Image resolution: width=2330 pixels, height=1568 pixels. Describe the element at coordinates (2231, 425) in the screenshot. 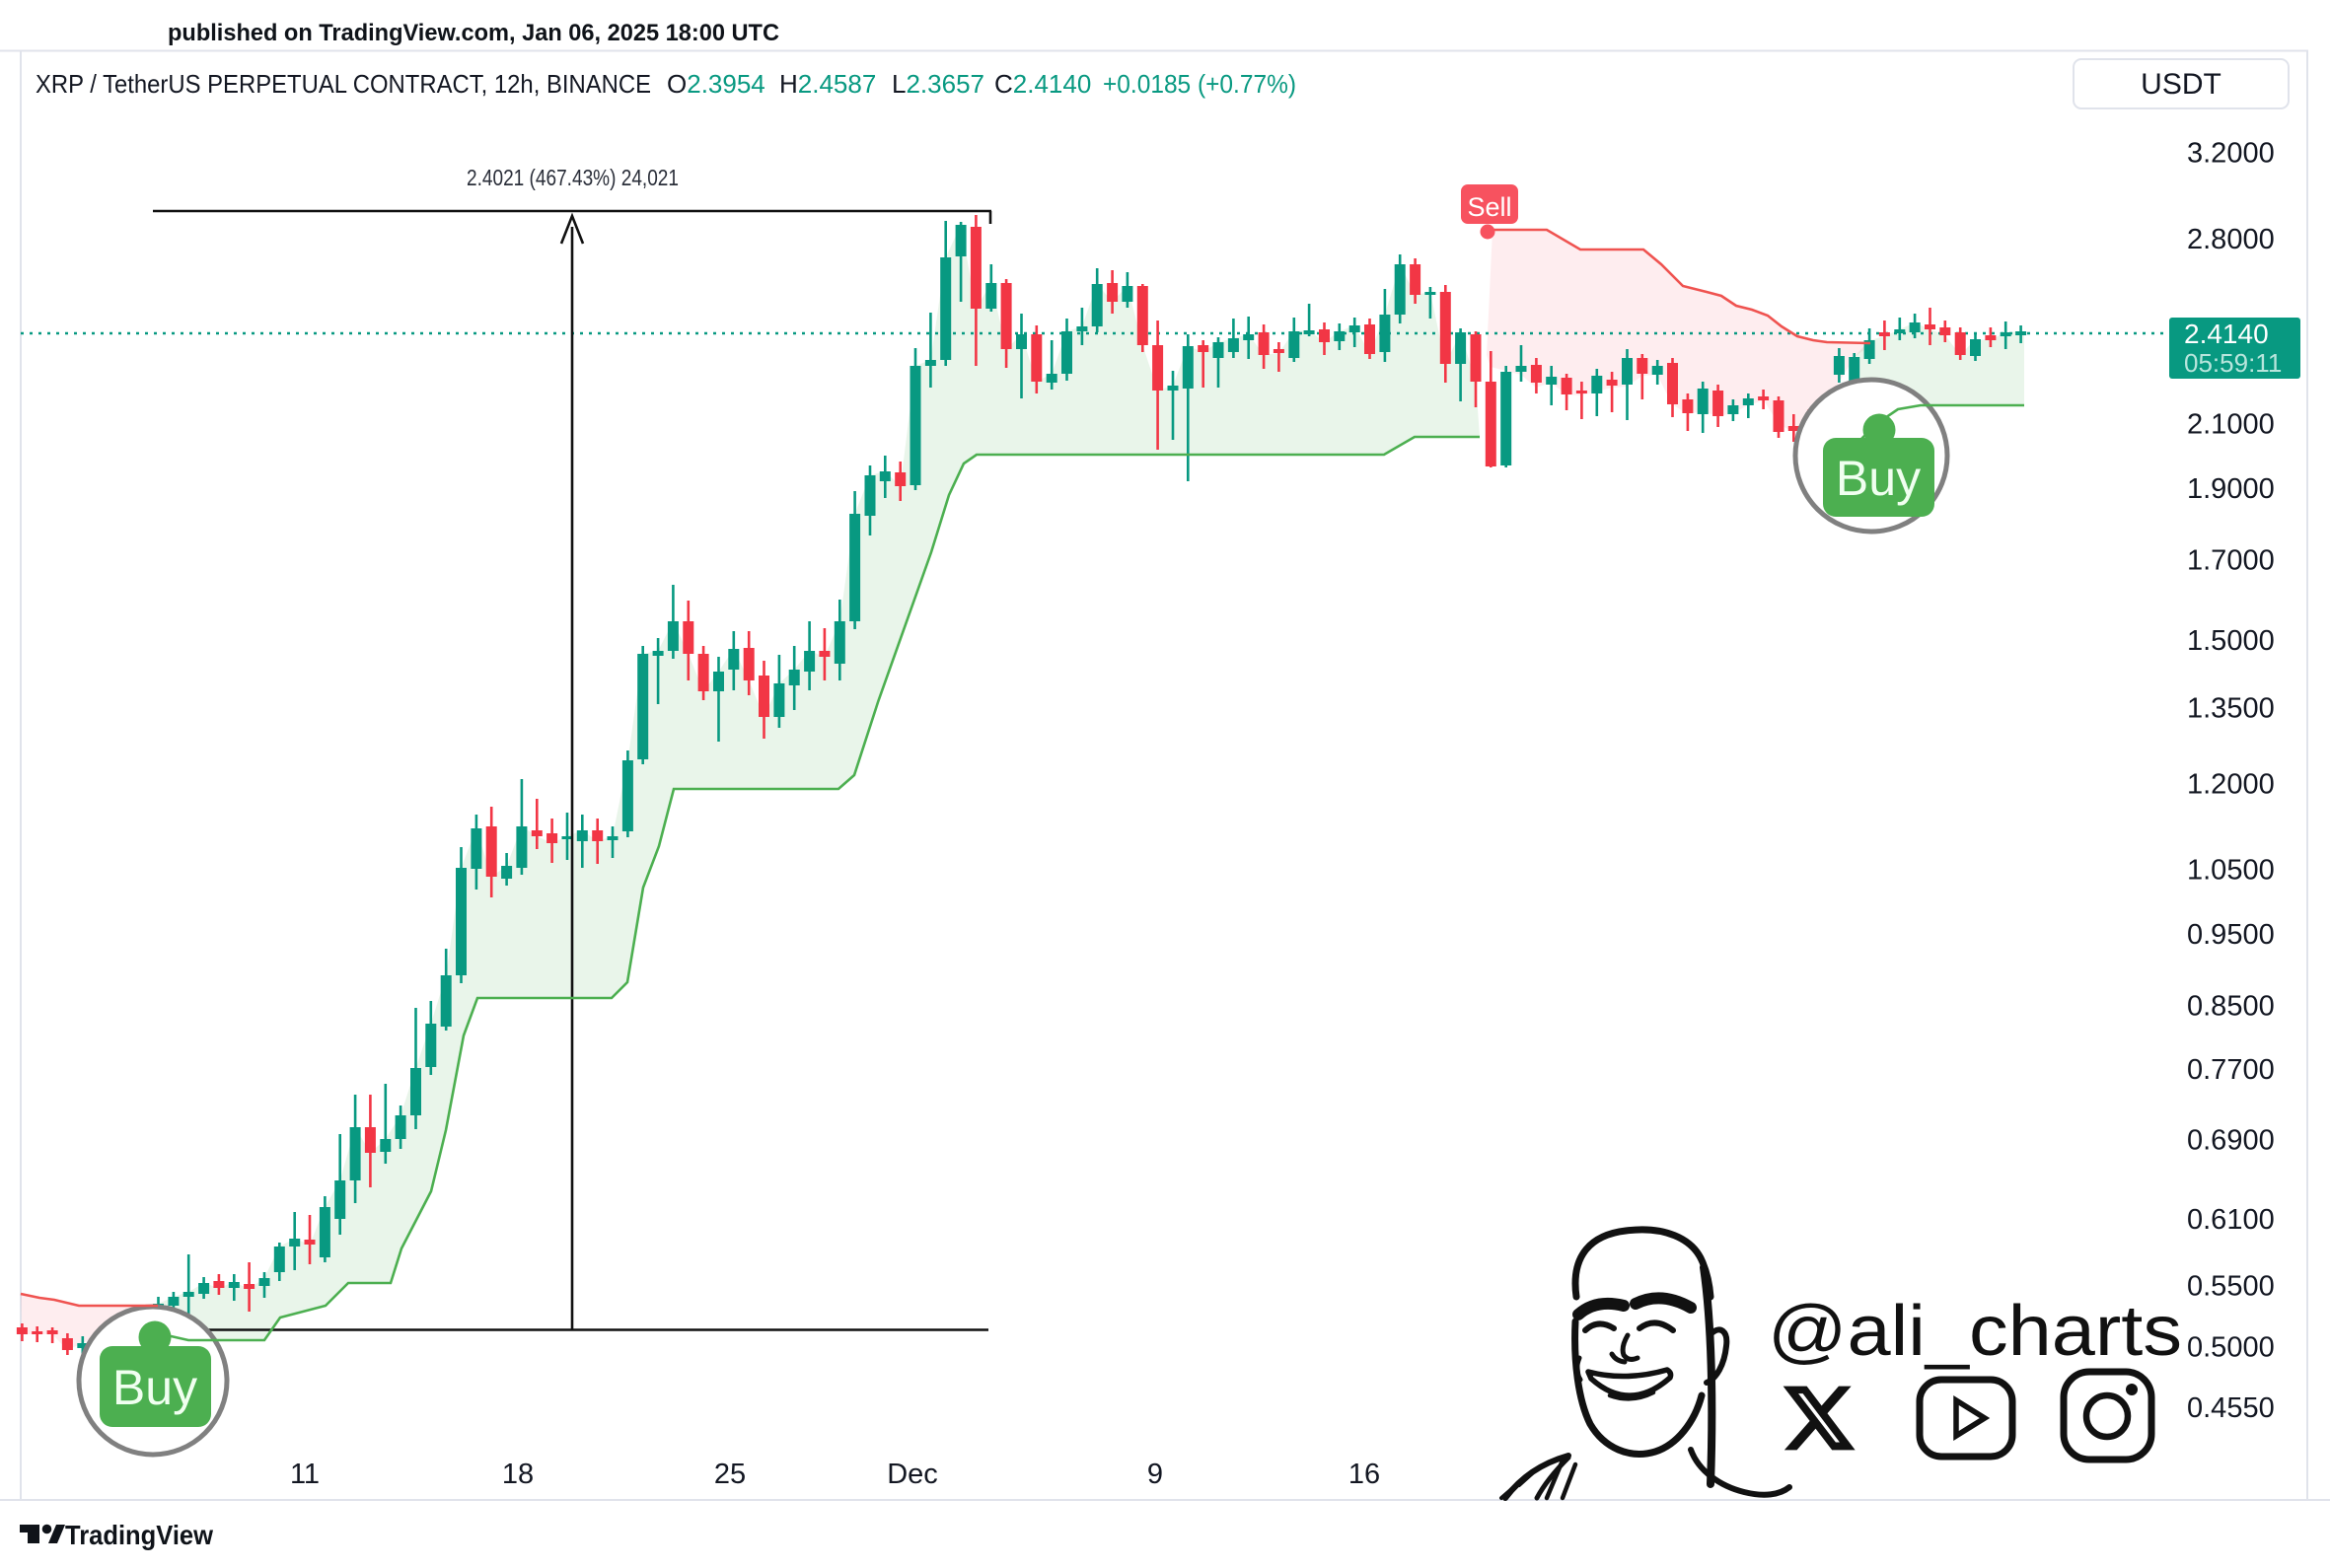

I see `svg-text: 2.1000` at that location.